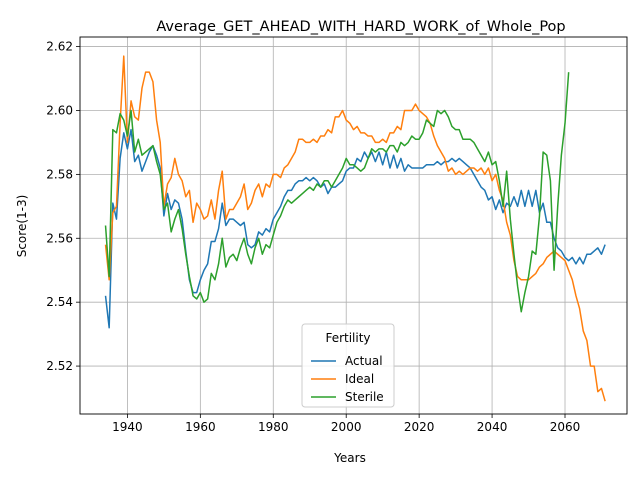  I want to click on legend-title: Fertility, so click(347, 338).